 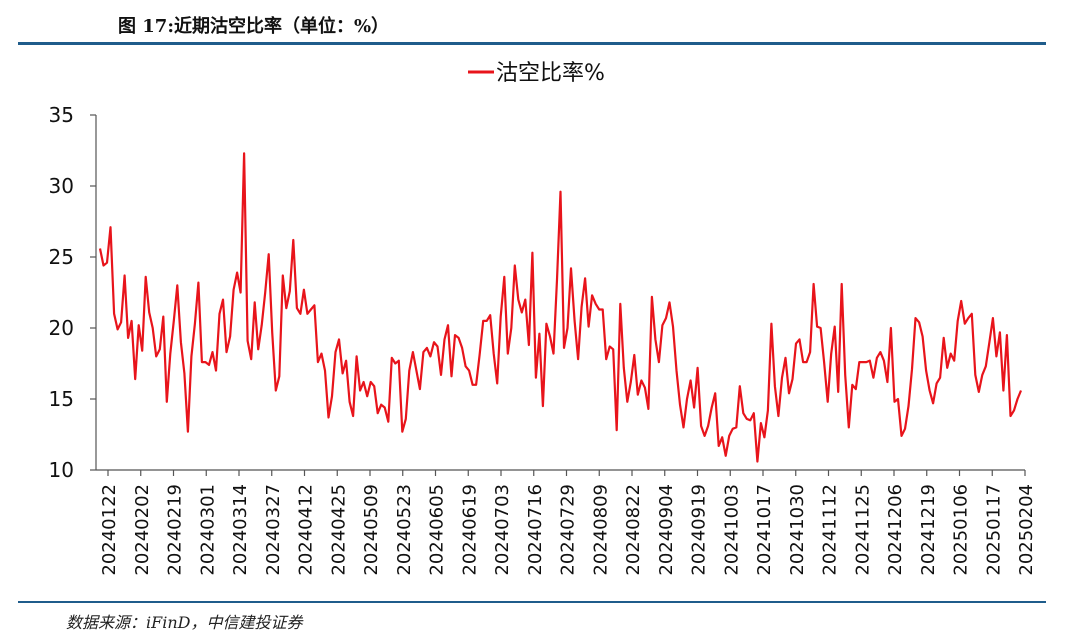 I want to click on x-tick-label: 20250204, so click(x=1026, y=530).